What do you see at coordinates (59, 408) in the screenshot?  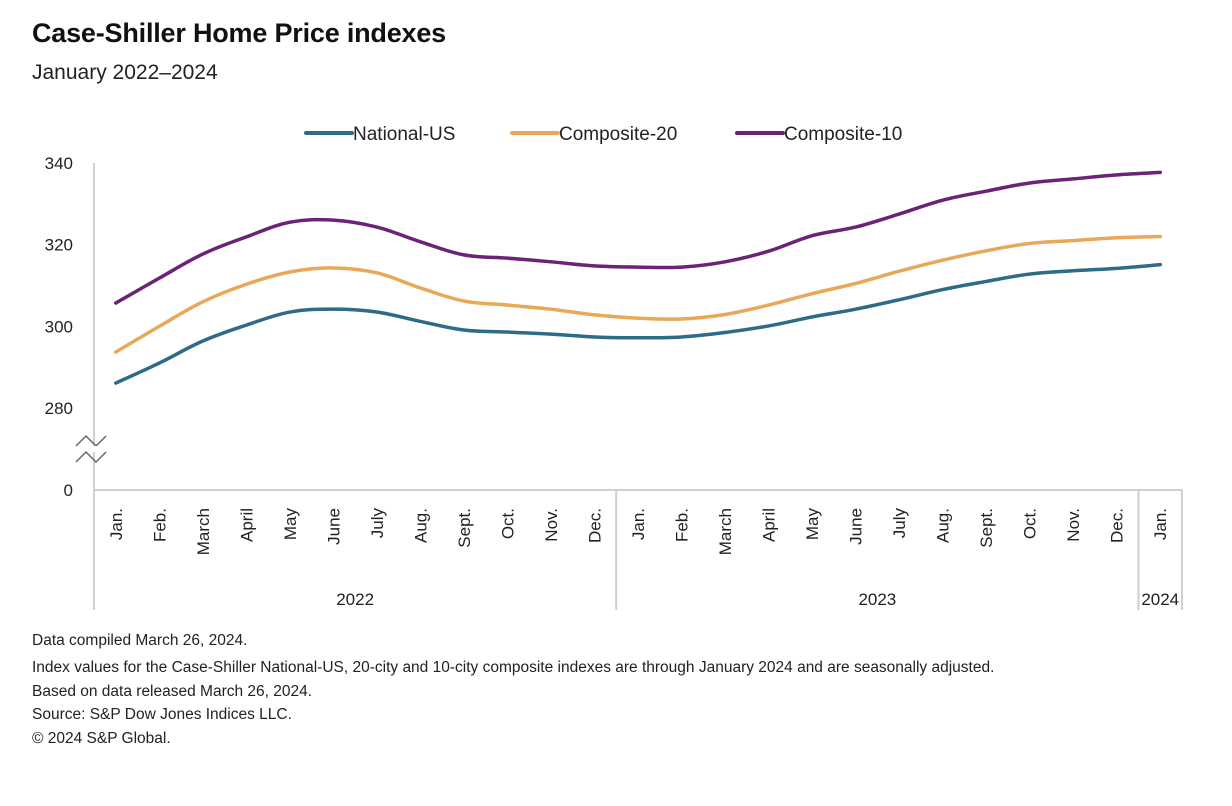 I see `y-tick-label: 280` at bounding box center [59, 408].